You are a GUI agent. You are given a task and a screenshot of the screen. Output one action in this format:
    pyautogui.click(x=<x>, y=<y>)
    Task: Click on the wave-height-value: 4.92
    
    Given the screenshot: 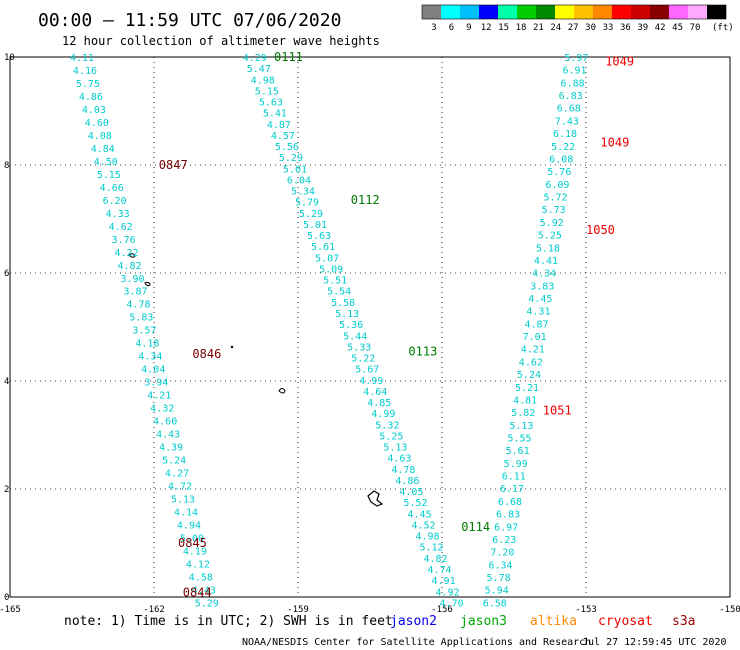 What is the action you would take?
    pyautogui.click(x=448, y=592)
    